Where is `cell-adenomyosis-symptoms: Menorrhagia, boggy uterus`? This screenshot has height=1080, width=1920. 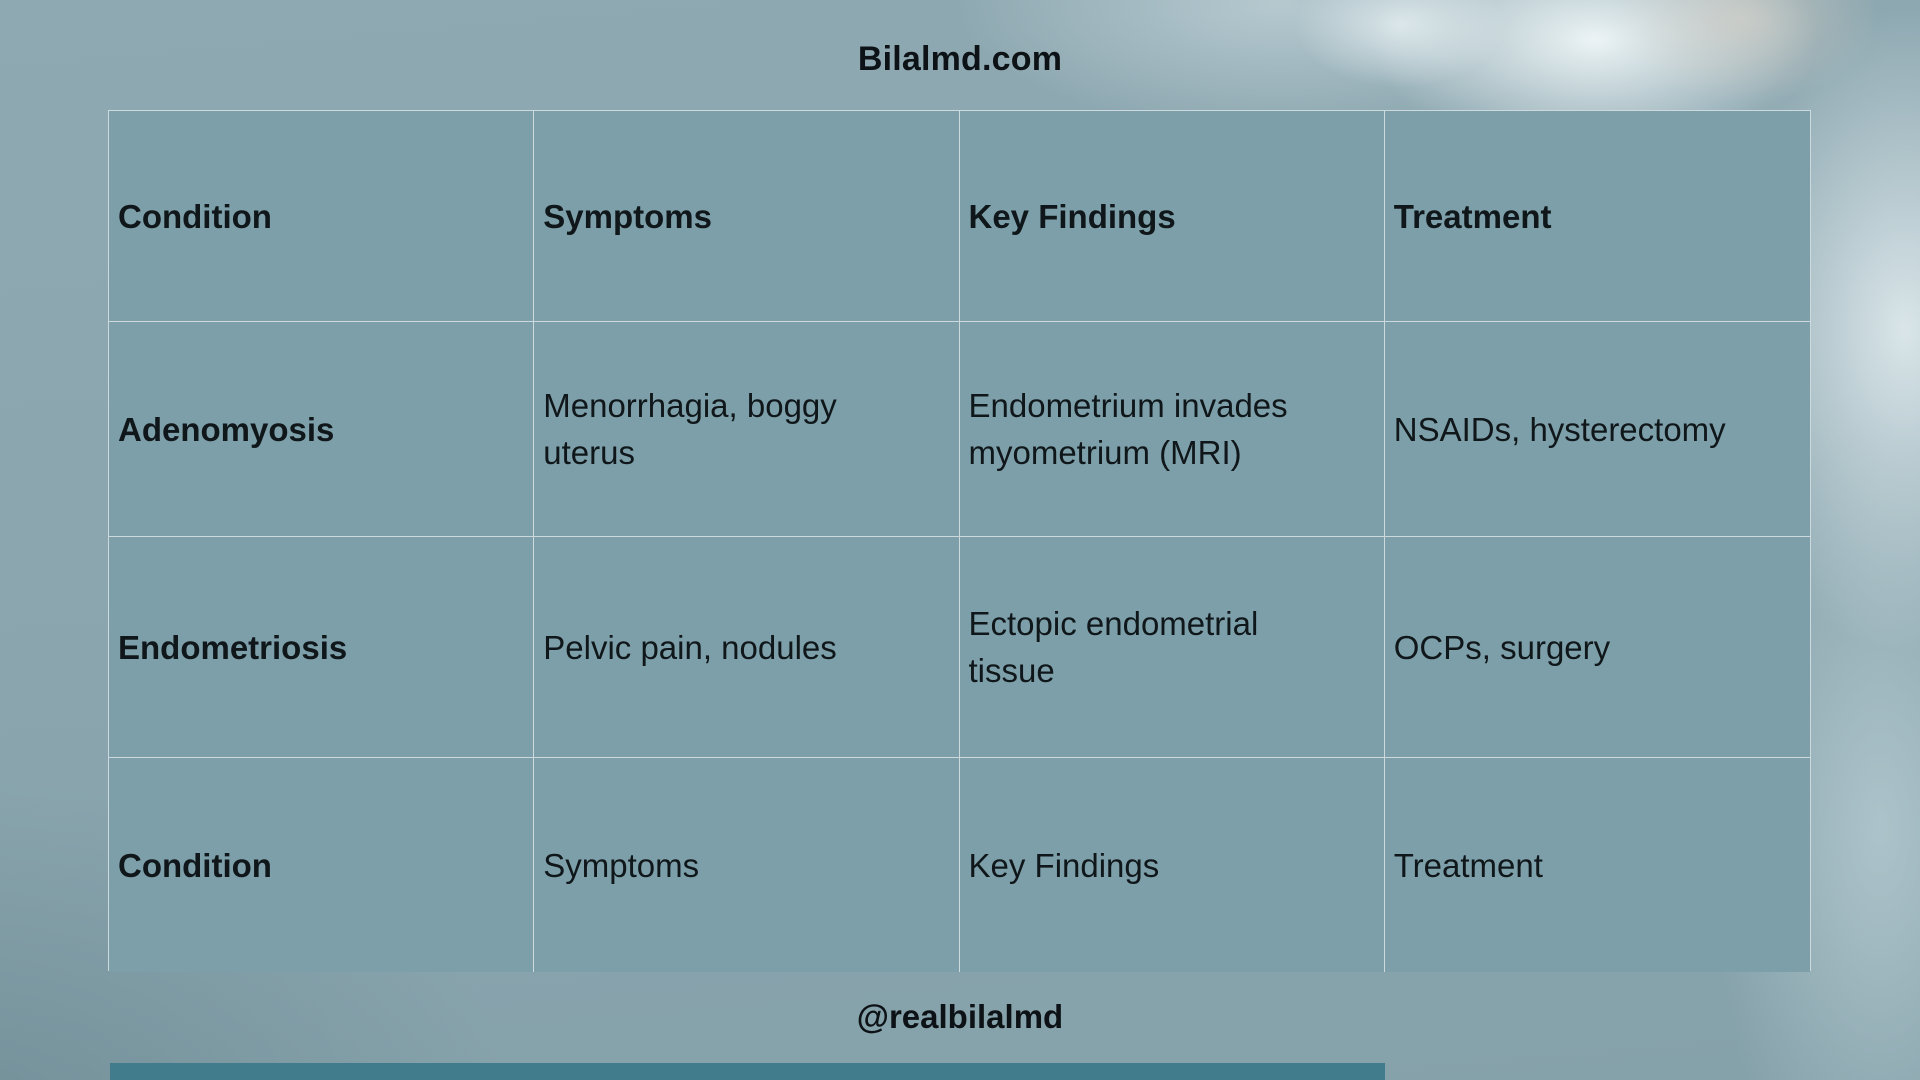 cell-adenomyosis-symptoms: Menorrhagia, boggy uterus is located at coordinates (747, 429).